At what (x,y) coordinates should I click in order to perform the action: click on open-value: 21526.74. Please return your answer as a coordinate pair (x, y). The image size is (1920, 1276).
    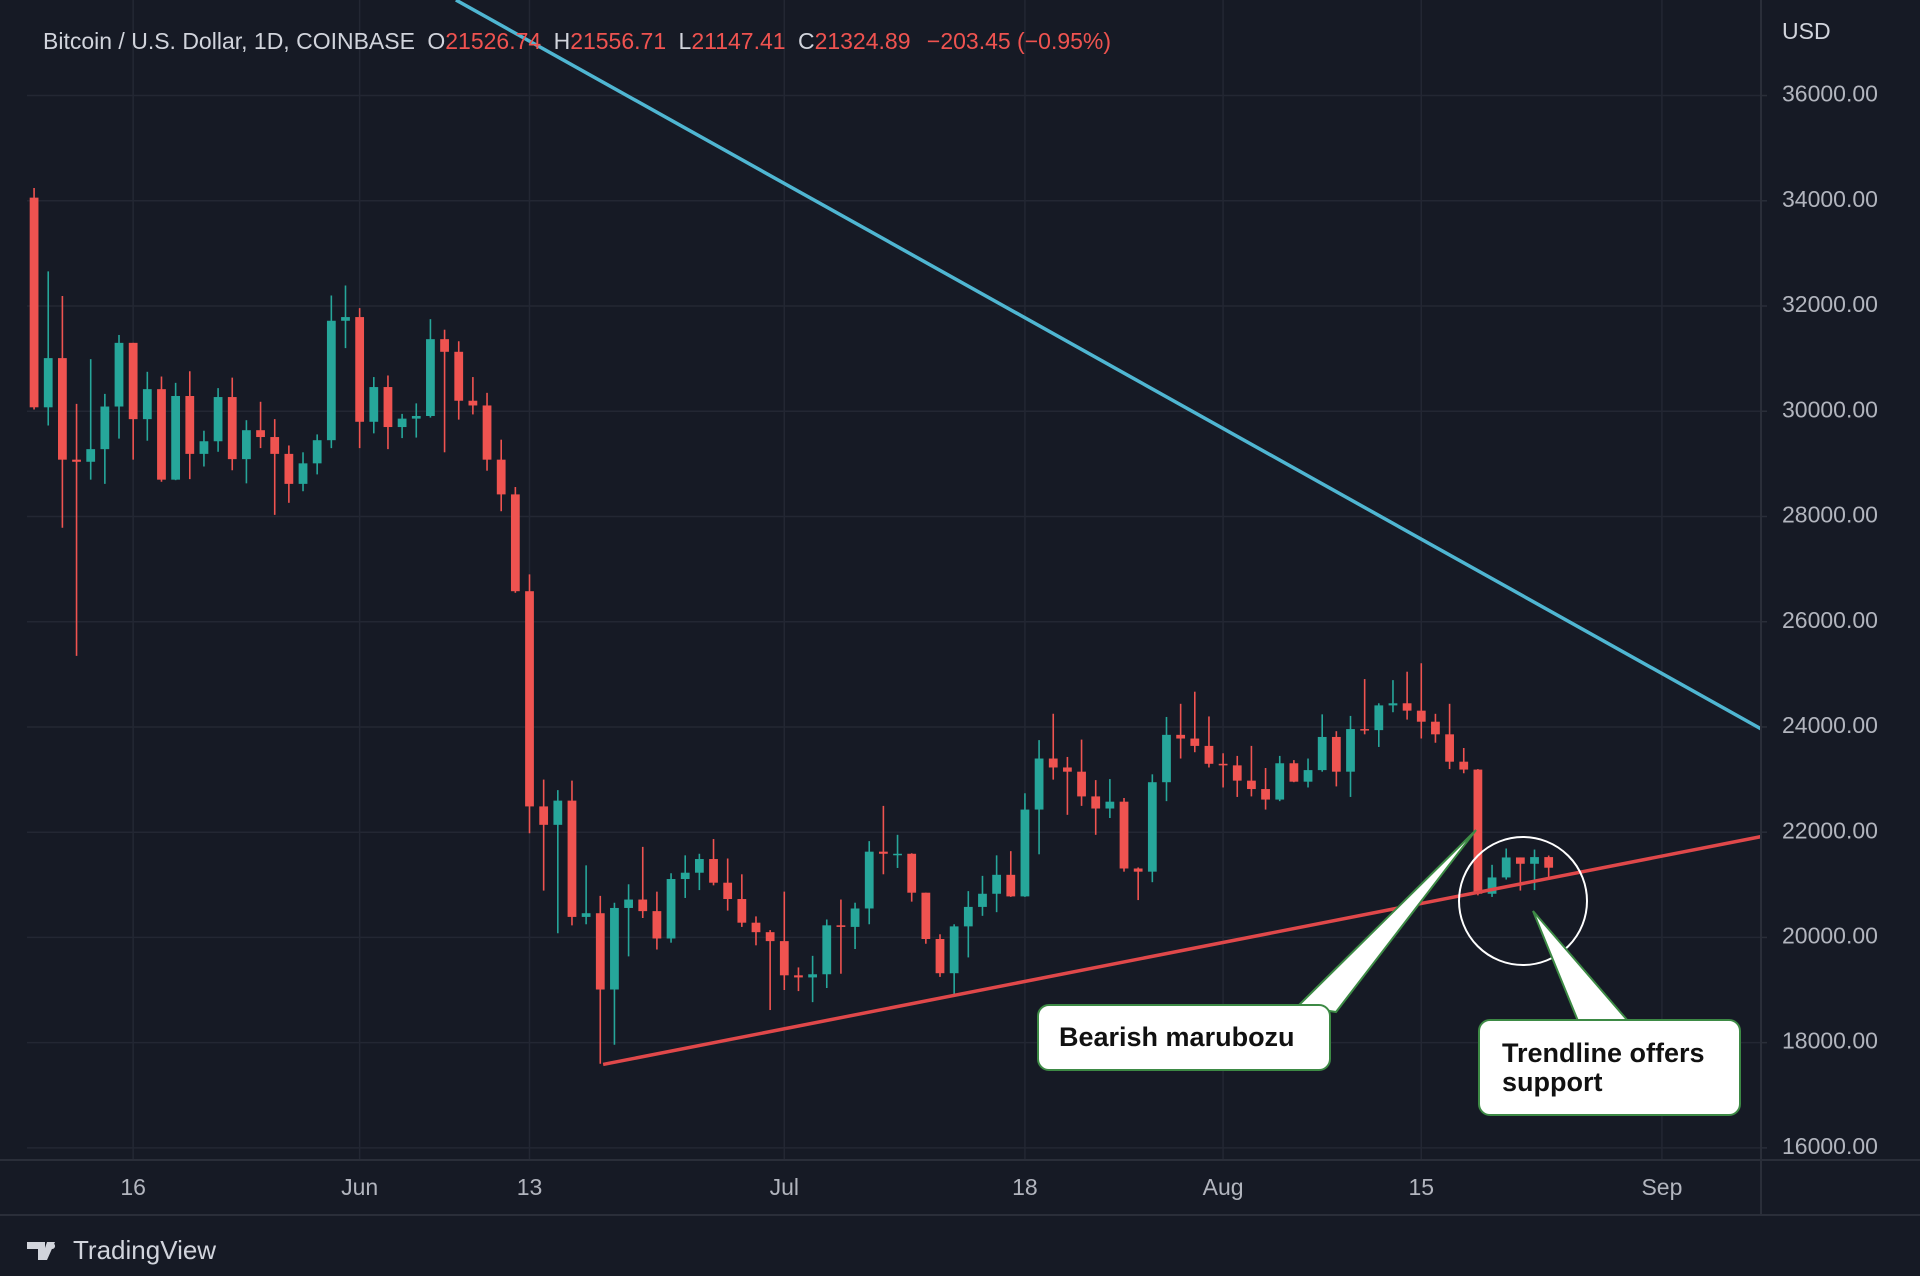
    Looking at the image, I should click on (493, 41).